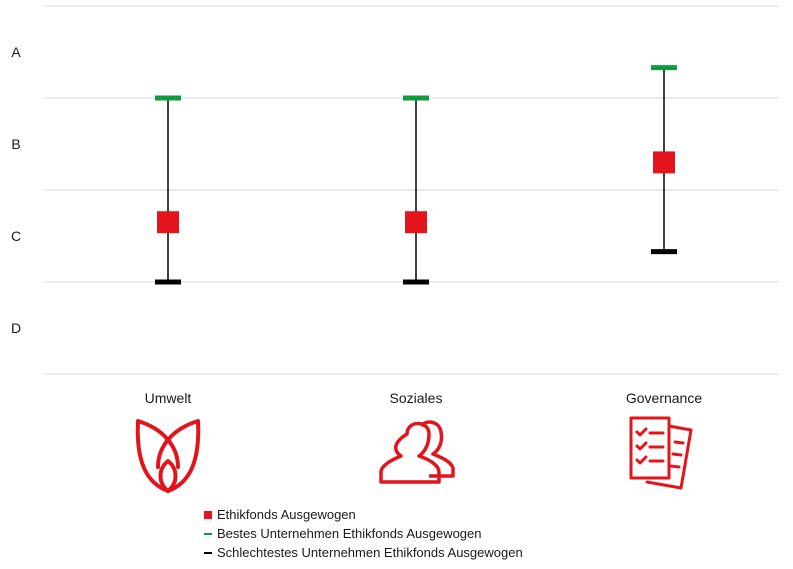 This screenshot has height=569, width=793. What do you see at coordinates (286, 514) in the screenshot?
I see `legend-label-fund: Ethikfonds Ausgewogen` at bounding box center [286, 514].